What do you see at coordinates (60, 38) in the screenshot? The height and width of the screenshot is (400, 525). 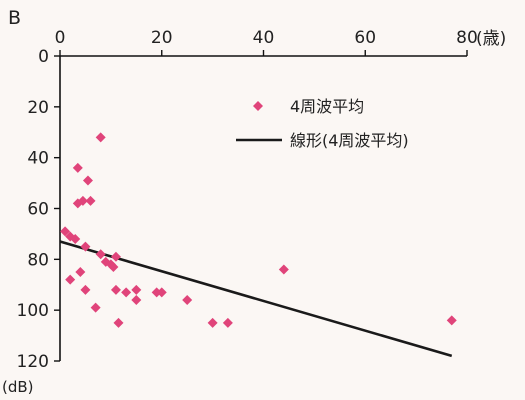 I see `x-tick-label: 0` at bounding box center [60, 38].